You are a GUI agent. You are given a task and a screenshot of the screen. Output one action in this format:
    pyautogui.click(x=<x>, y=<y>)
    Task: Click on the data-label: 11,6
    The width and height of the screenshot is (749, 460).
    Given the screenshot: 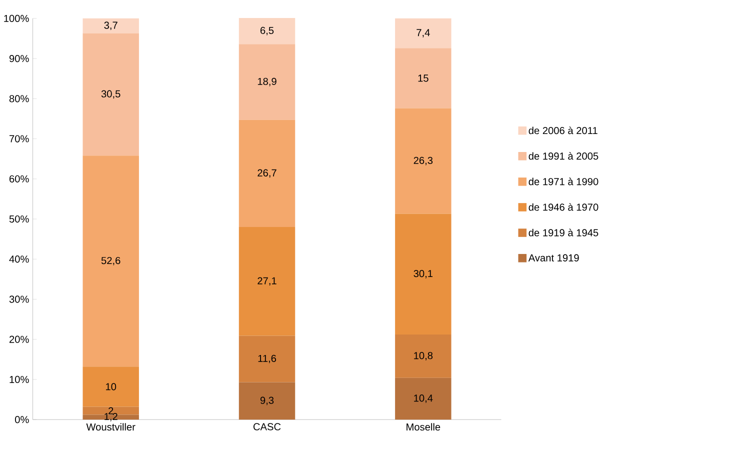 What is the action you would take?
    pyautogui.click(x=267, y=359)
    